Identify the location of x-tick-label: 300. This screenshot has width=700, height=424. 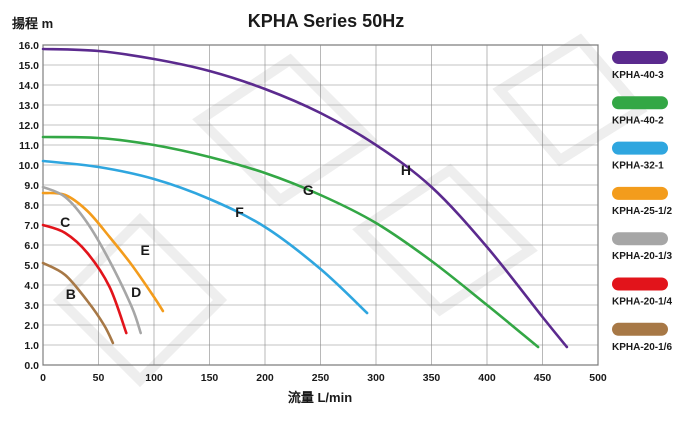
(376, 378).